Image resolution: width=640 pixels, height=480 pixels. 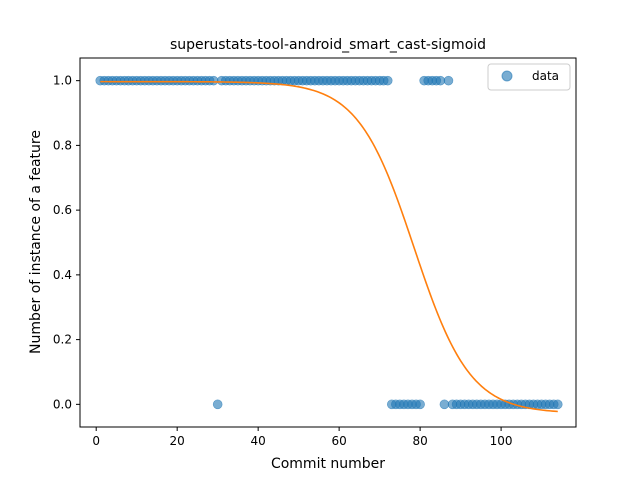 I want to click on x-tick-label: 20, so click(x=177, y=441).